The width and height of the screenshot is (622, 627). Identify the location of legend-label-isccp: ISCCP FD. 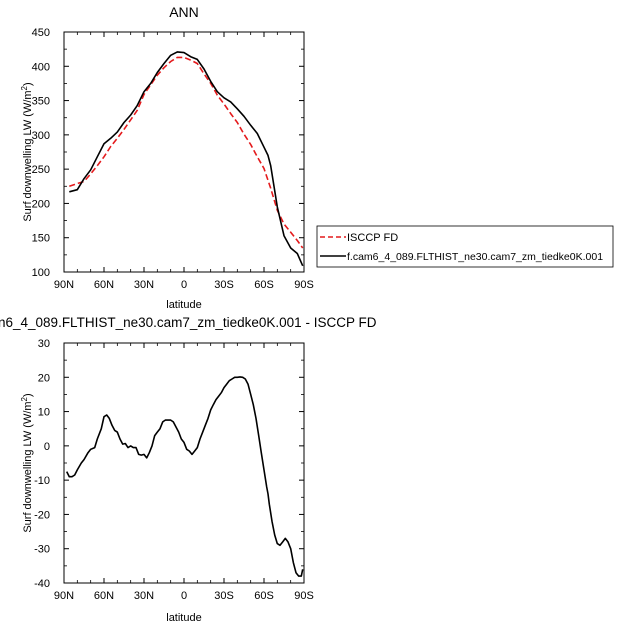
(372, 238).